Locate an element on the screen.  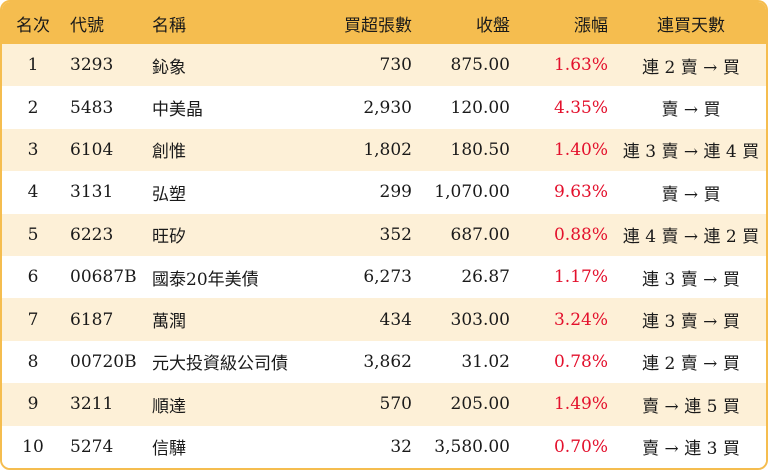
cell-close: 180.50 is located at coordinates (480, 149).